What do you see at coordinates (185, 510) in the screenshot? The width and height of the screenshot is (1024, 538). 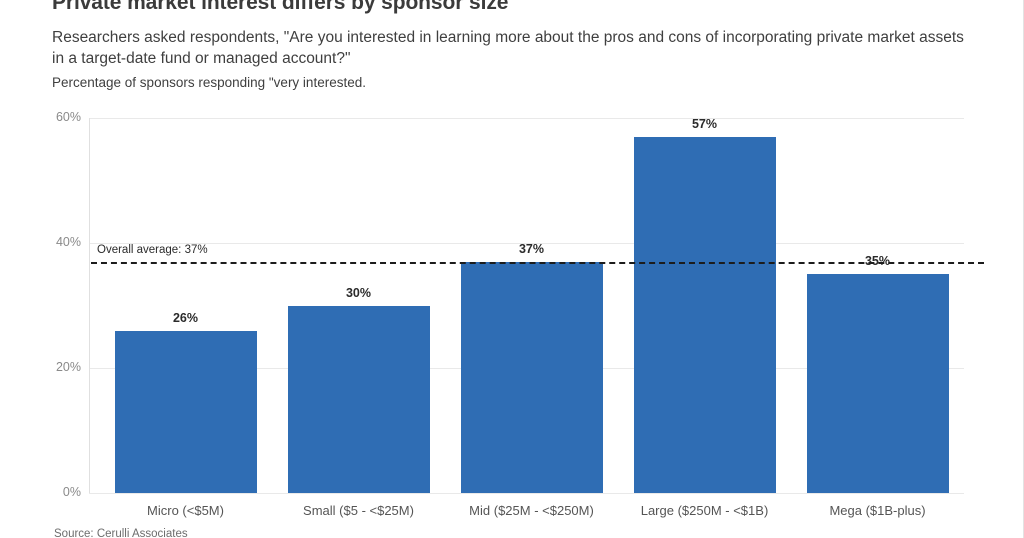 I see `x-axis-category-label: Micro (<$5M)` at bounding box center [185, 510].